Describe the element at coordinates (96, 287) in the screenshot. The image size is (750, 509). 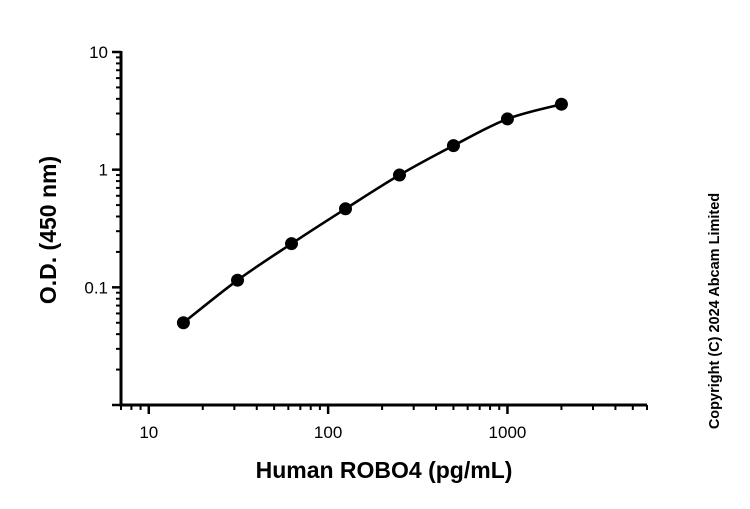
I see `y-tick-label: 0.1` at that location.